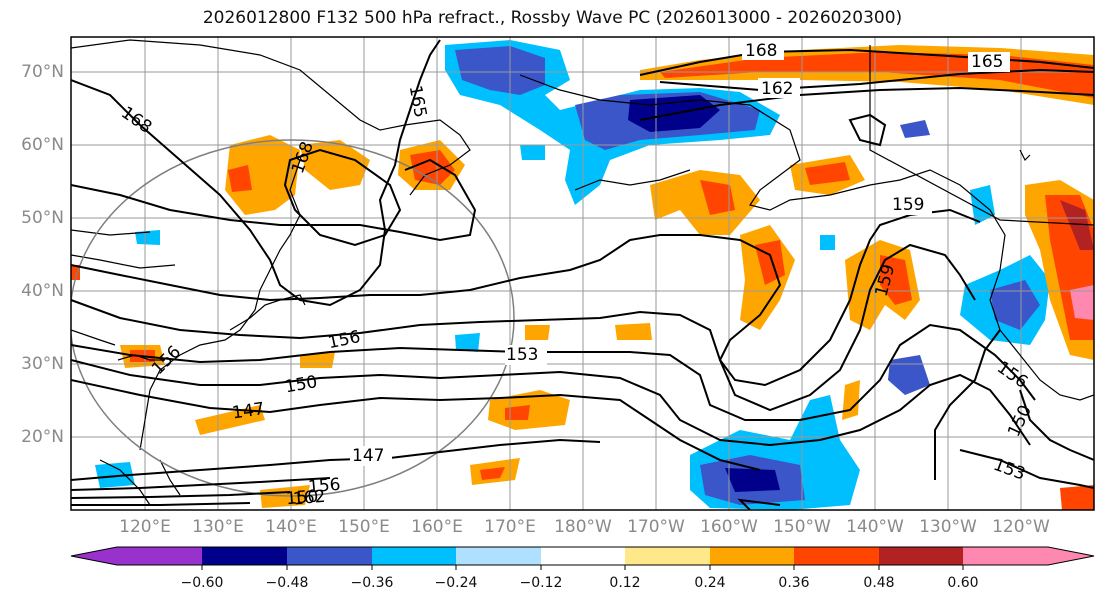 This screenshot has height=604, width=1105. Describe the element at coordinates (710, 583) in the screenshot. I see `colorbar-tick-label: 0.24` at that location.